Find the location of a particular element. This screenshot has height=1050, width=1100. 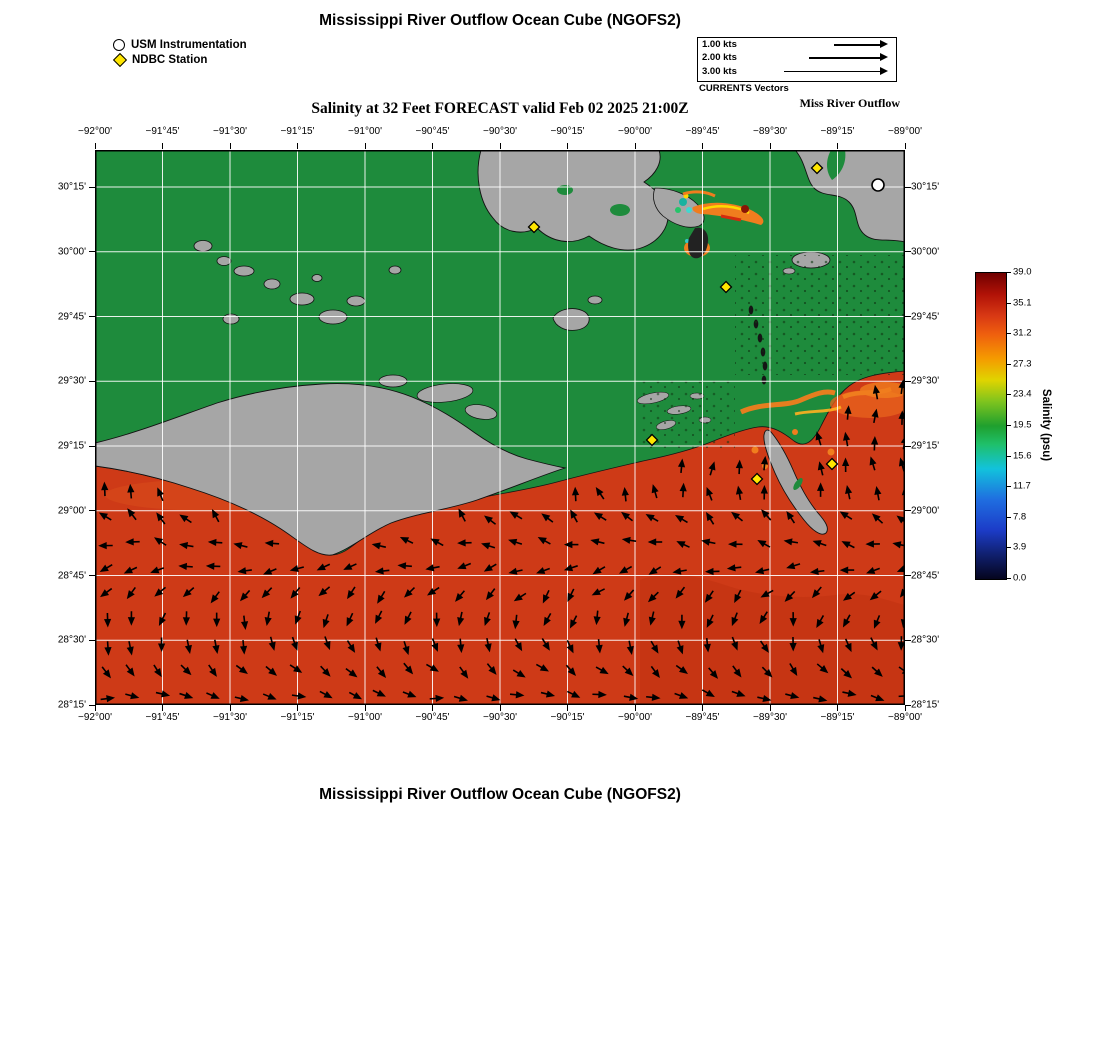

x-axis-tick-label: −90°00' is located at coordinates (635, 717).